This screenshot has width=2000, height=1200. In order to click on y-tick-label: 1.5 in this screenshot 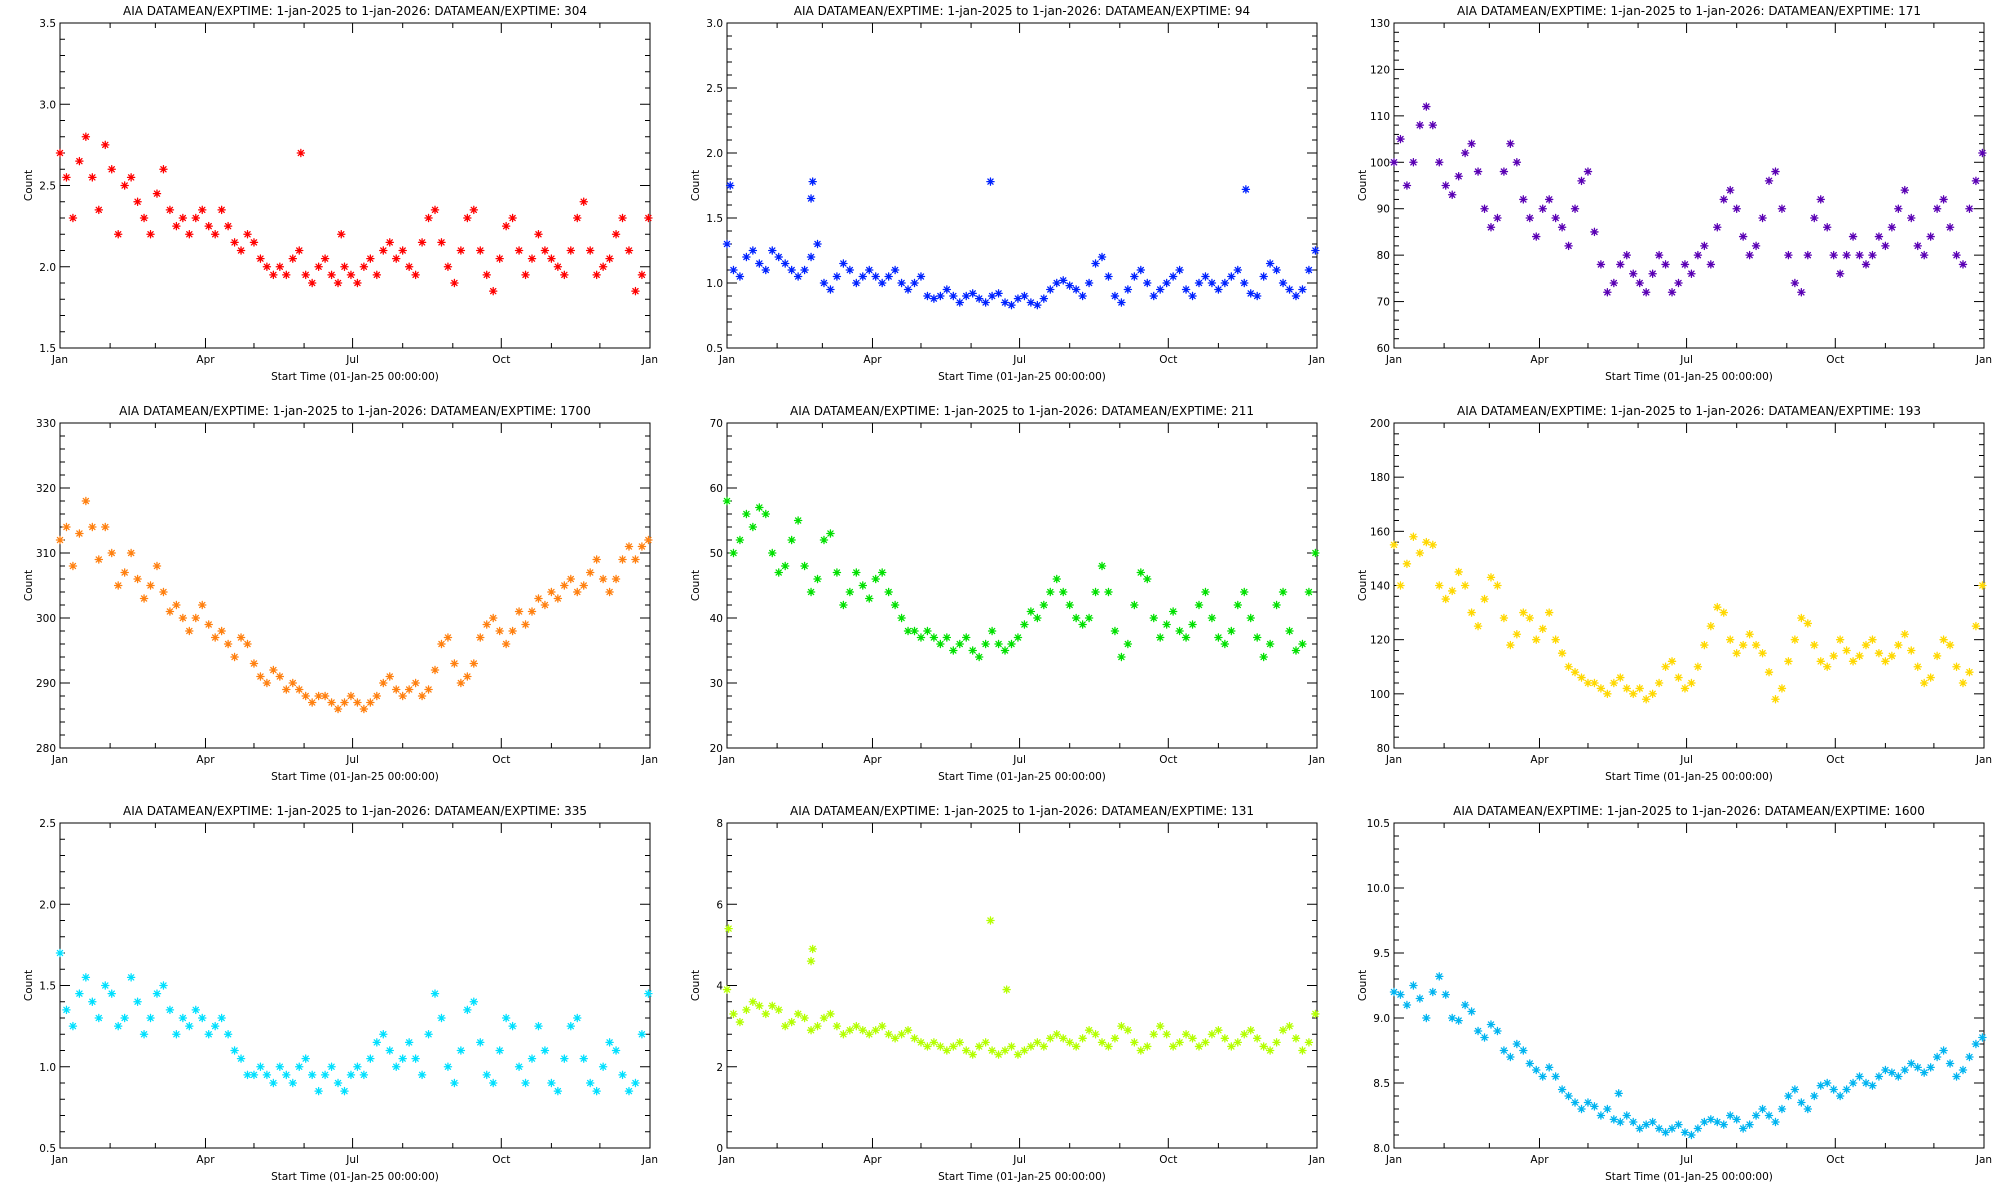, I will do `click(47, 987)`.